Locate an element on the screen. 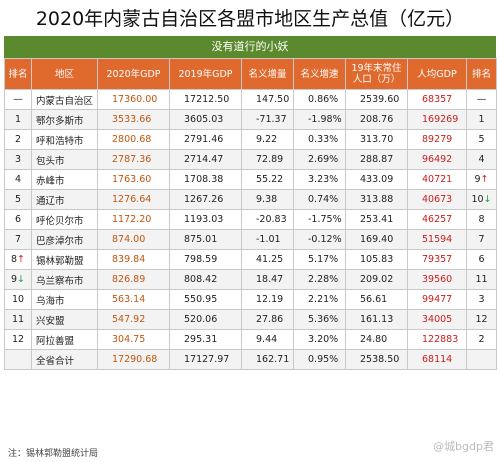  gdp-2019-cell-value: 520.06 is located at coordinates (201, 319).